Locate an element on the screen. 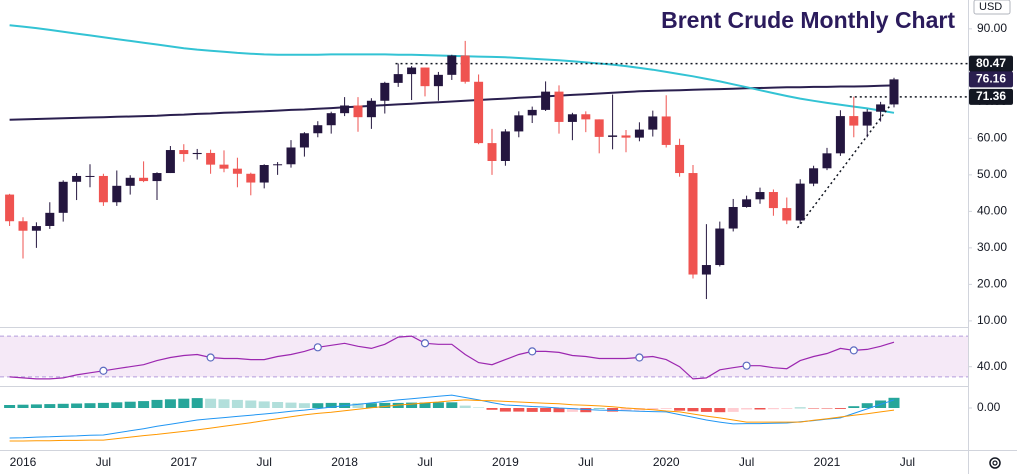 This screenshot has height=474, width=1017. moving-average is located at coordinates (452, 102).